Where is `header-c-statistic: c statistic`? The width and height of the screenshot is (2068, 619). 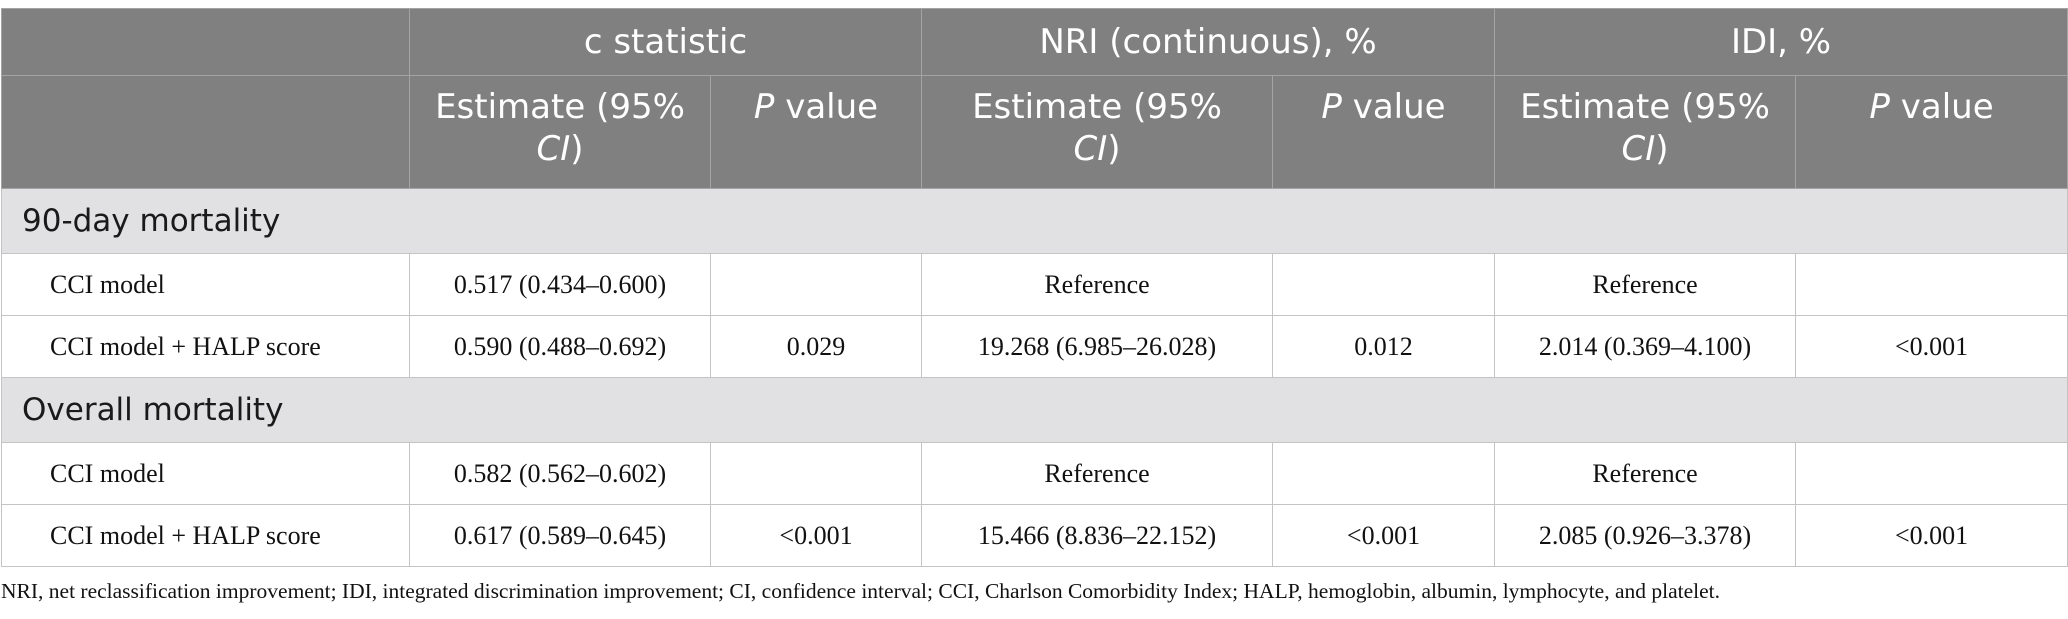
header-c-statistic: c statistic is located at coordinates (665, 42).